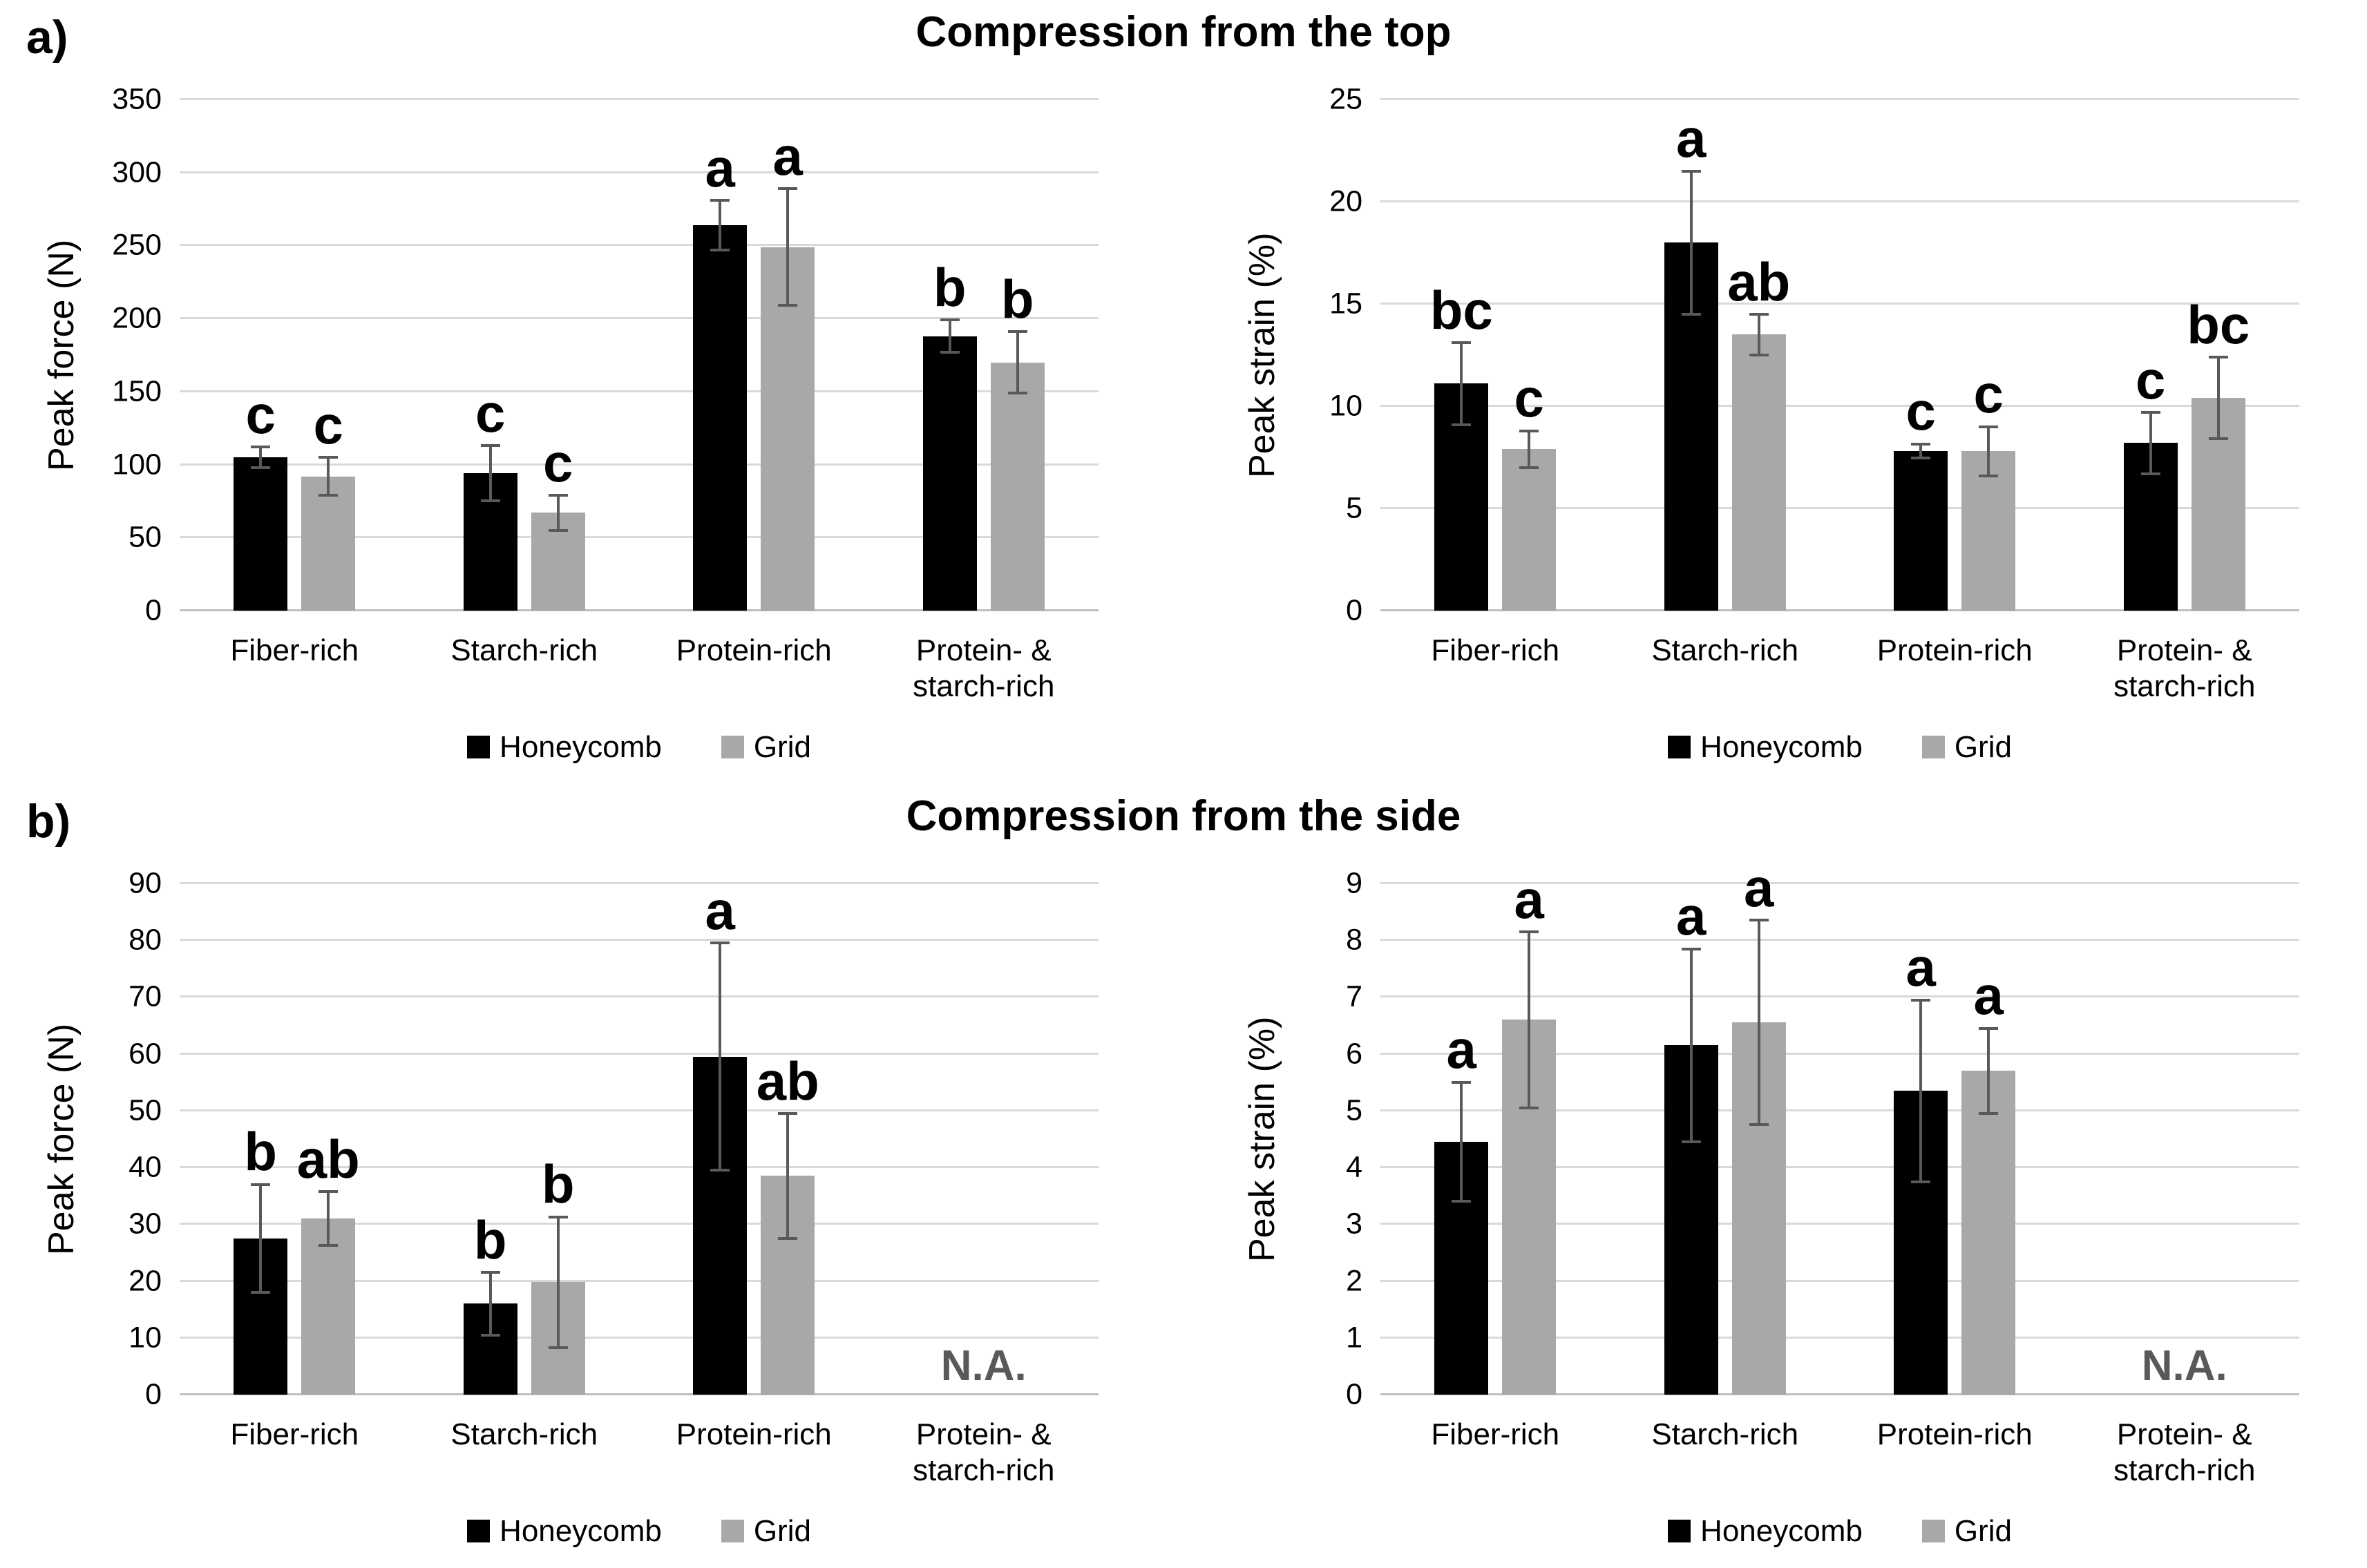 This screenshot has height=1568, width=2367. Describe the element at coordinates (137, 464) in the screenshot. I see `y-tick-label: 100` at that location.